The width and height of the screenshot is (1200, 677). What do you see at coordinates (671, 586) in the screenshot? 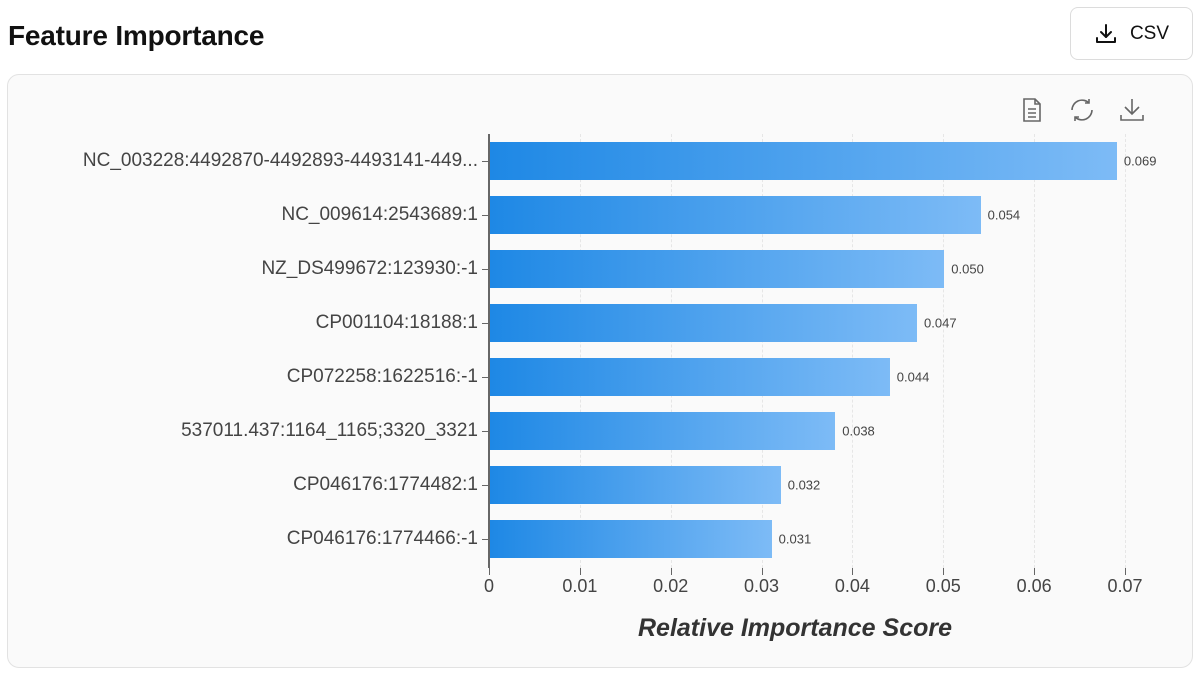
I see `x-tick-label: 0.02` at bounding box center [671, 586].